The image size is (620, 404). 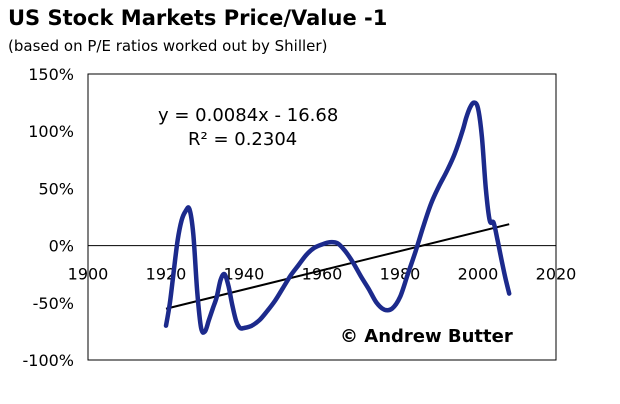 I want to click on r-squared-label: R² = 0.2304, so click(x=242, y=139).